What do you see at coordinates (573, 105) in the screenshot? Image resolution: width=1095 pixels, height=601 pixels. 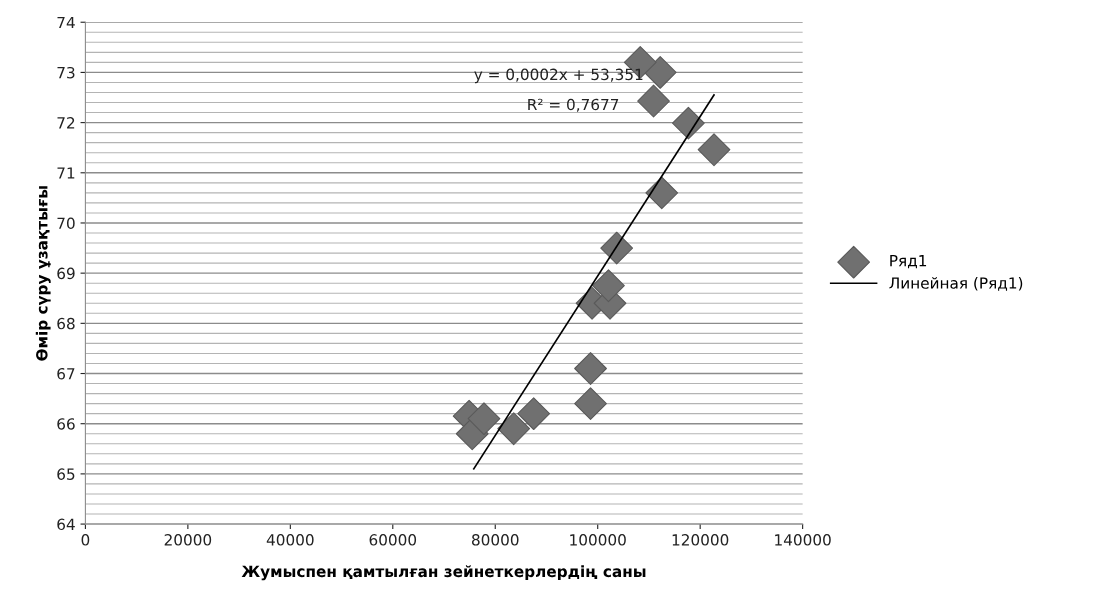 I see `annotation: R² = 0,7677` at bounding box center [573, 105].